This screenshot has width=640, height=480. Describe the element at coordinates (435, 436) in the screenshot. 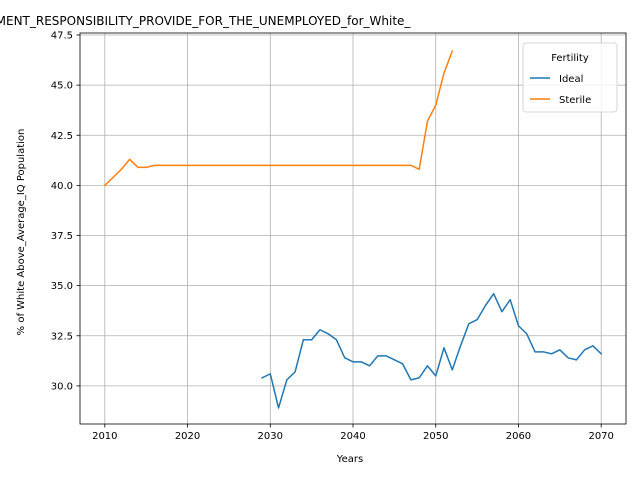

I see `x-tick-label: 2050` at that location.